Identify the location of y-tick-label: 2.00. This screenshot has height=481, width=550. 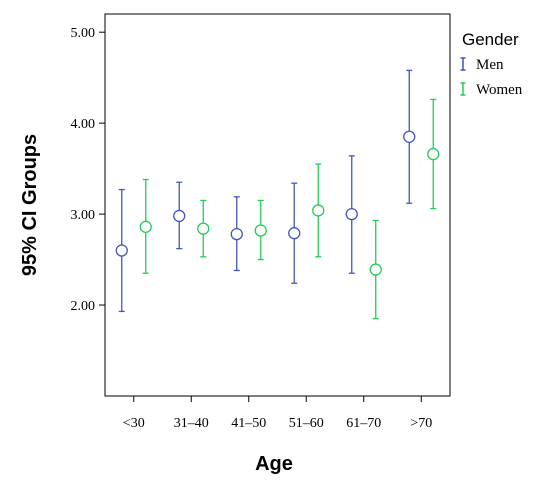
(83, 306).